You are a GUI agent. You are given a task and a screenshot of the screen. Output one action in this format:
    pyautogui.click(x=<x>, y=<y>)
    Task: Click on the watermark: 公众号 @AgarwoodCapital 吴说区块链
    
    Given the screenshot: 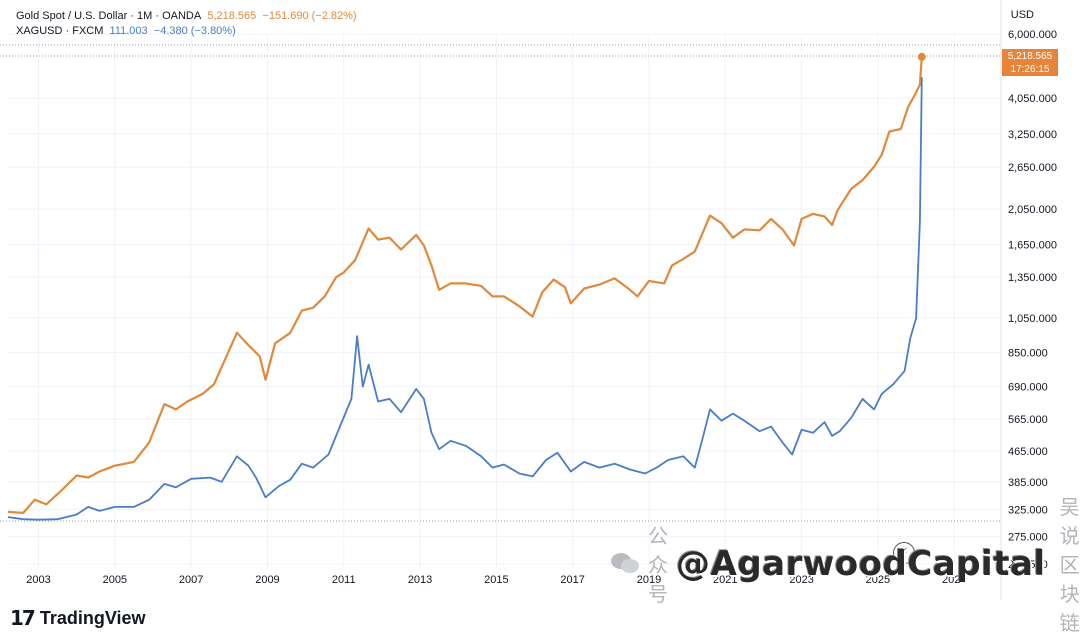 What is the action you would take?
    pyautogui.click(x=845, y=563)
    